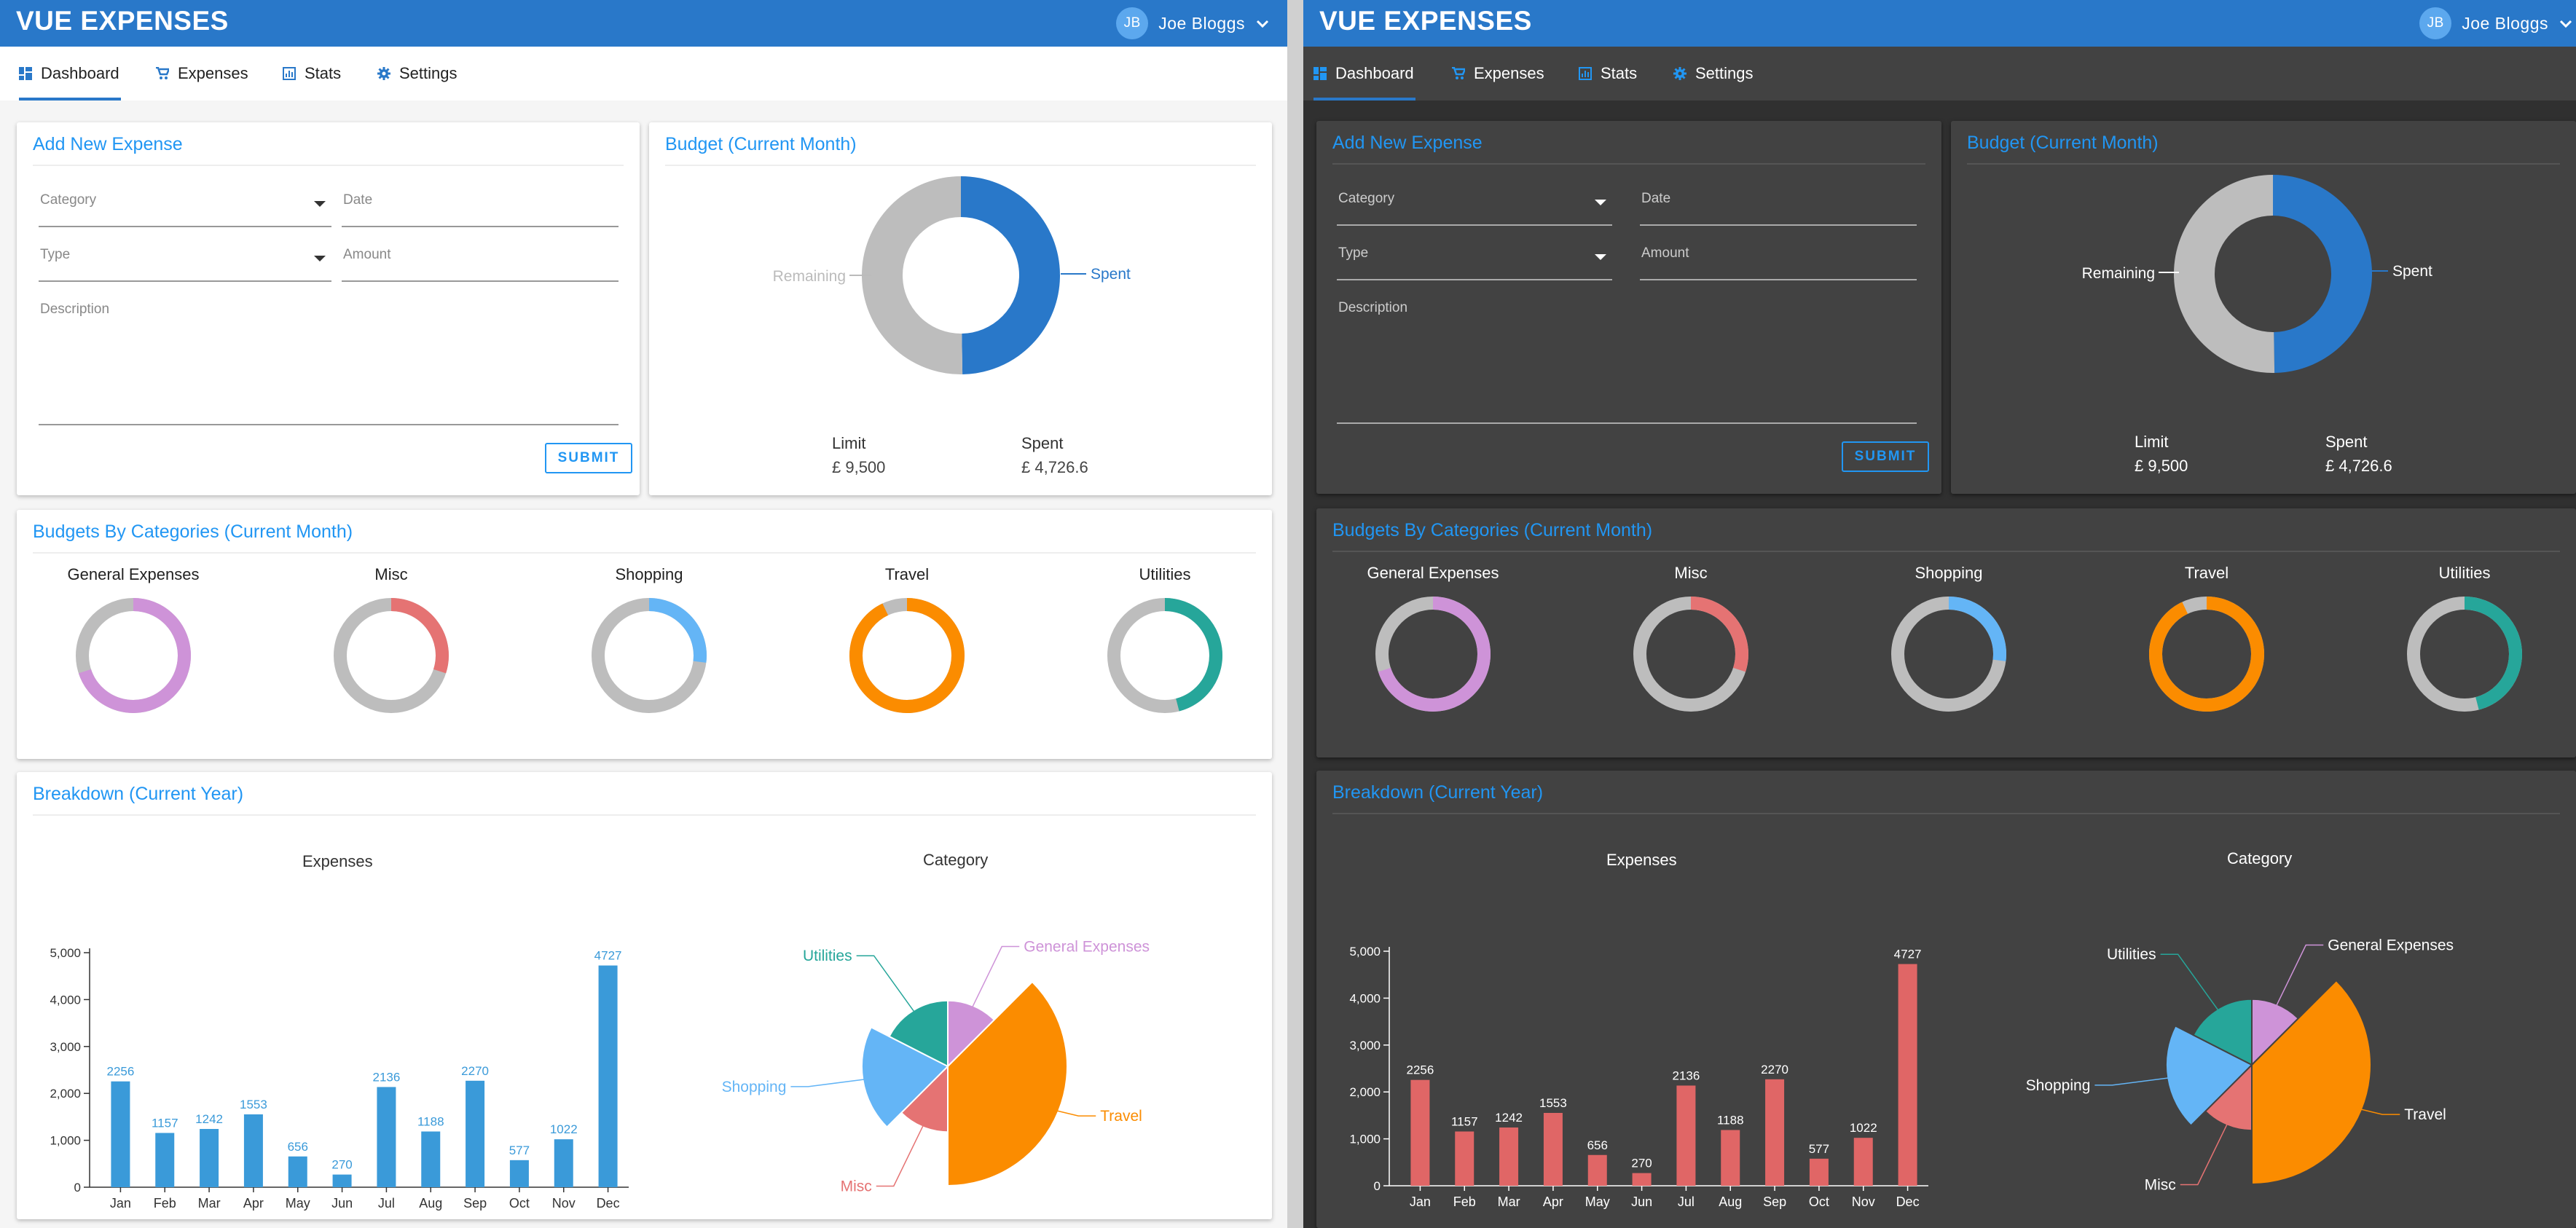 Image resolution: width=2576 pixels, height=1228 pixels. What do you see at coordinates (907, 574) in the screenshot?
I see `category-name: Travel` at bounding box center [907, 574].